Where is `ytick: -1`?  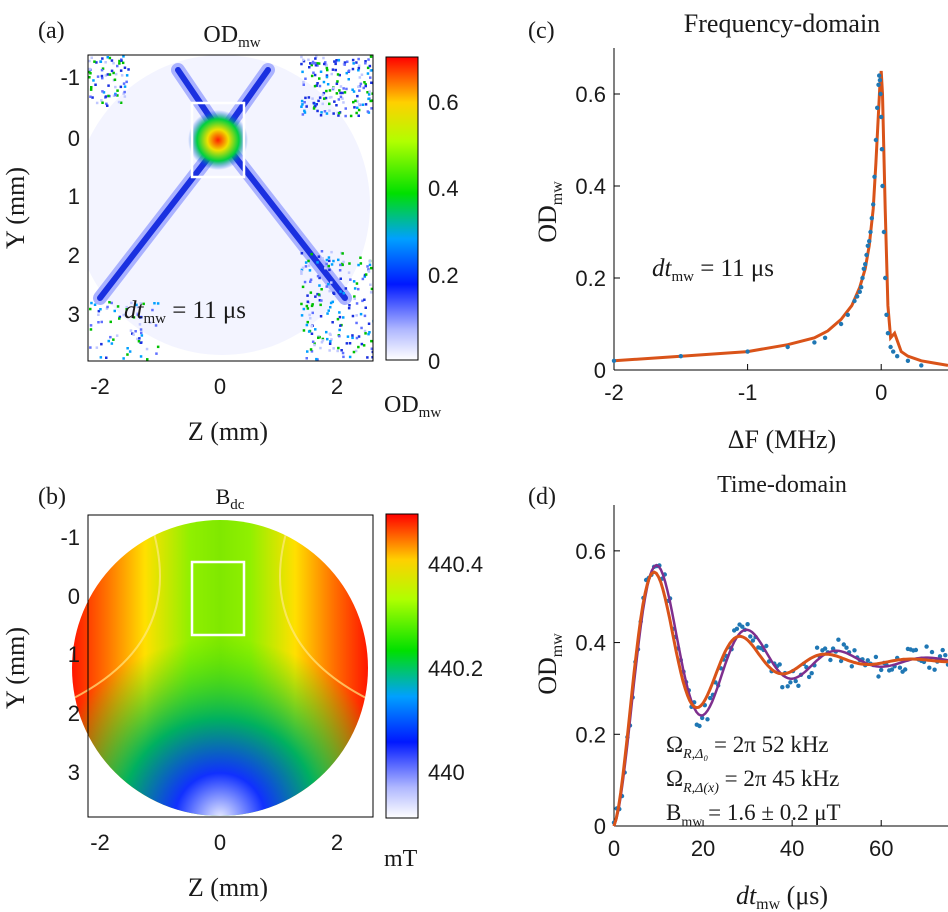 ytick: -1 is located at coordinates (70, 77).